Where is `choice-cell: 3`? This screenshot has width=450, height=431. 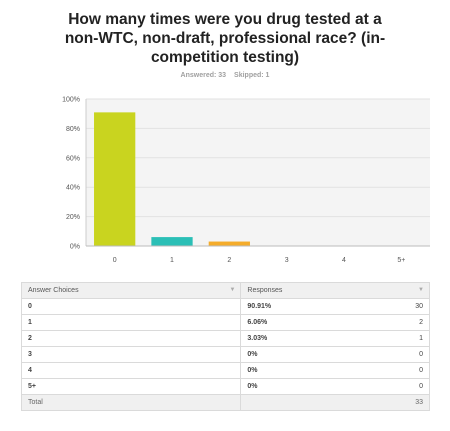
choice-cell: 3 is located at coordinates (131, 354).